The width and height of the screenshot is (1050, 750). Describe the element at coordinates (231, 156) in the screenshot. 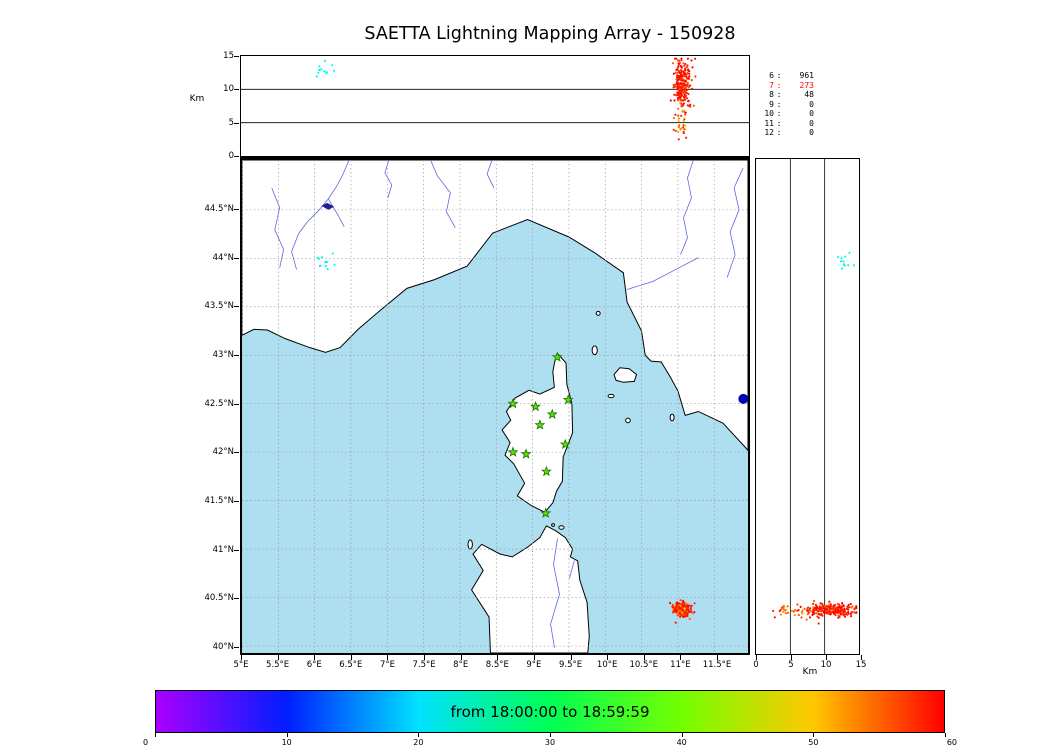

I see `alt-tick-label: 0` at that location.